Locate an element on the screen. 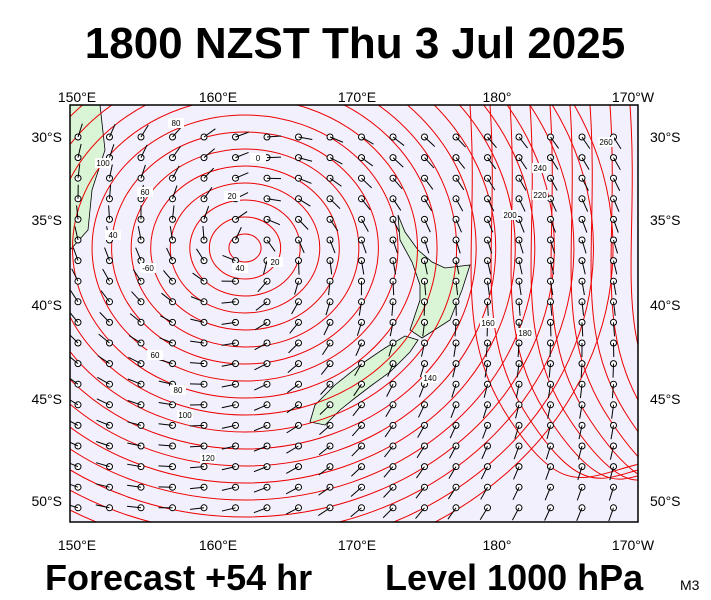  forecast-label: Forecast +54 hr is located at coordinates (178, 577).